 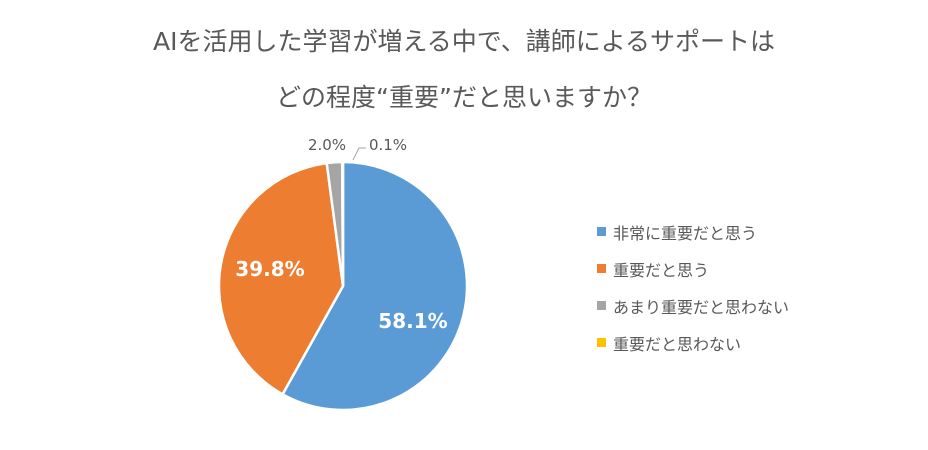 I want to click on legend-item-important: 重要だと思う, so click(x=693, y=268).